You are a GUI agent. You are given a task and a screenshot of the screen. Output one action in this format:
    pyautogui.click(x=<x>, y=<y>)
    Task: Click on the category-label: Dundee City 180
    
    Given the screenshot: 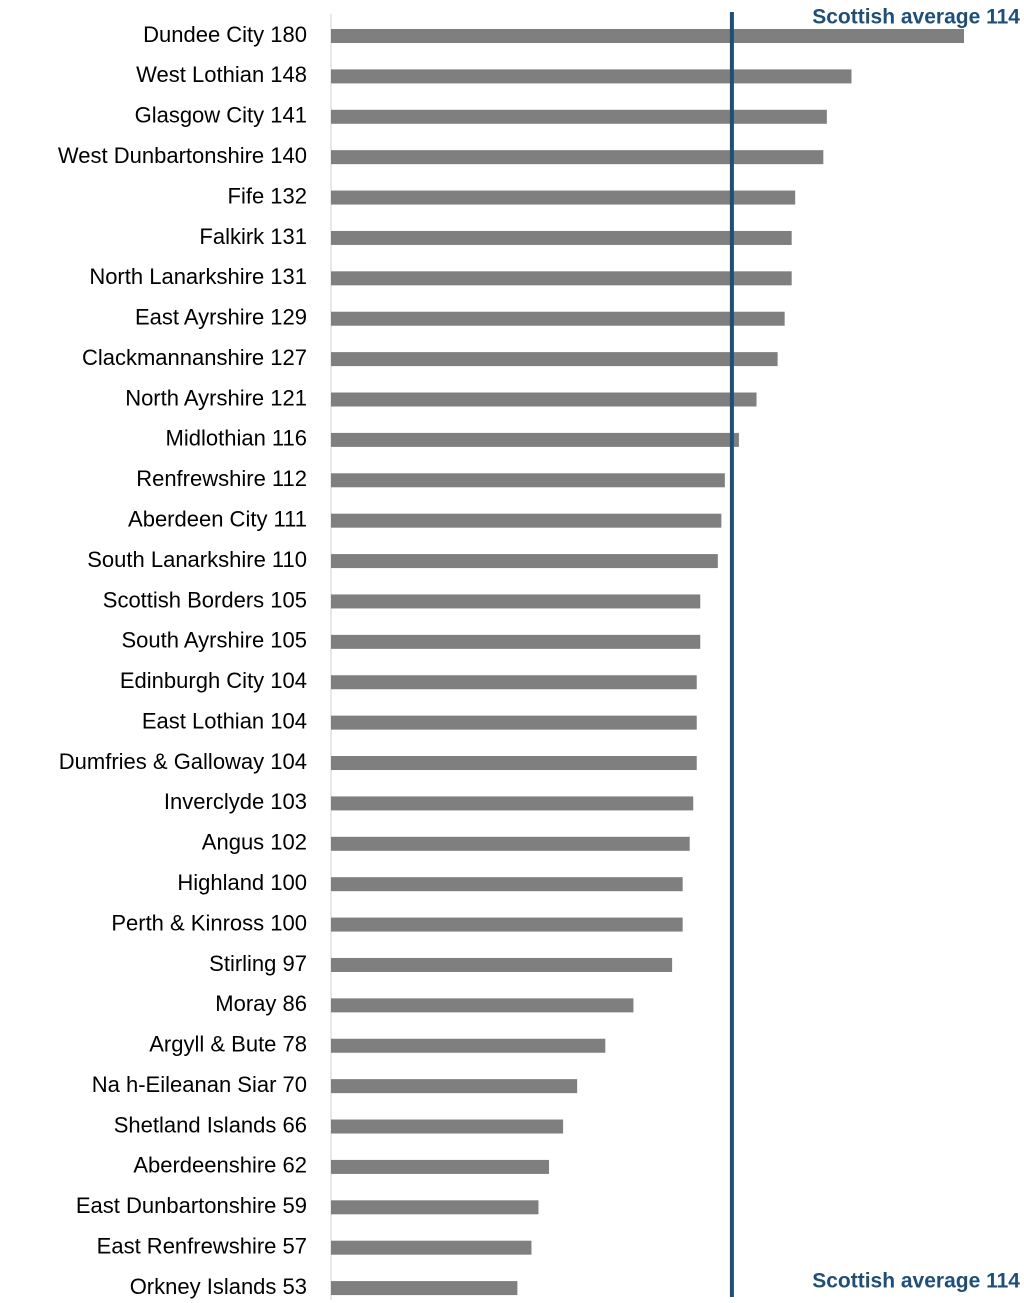 What is the action you would take?
    pyautogui.click(x=225, y=34)
    